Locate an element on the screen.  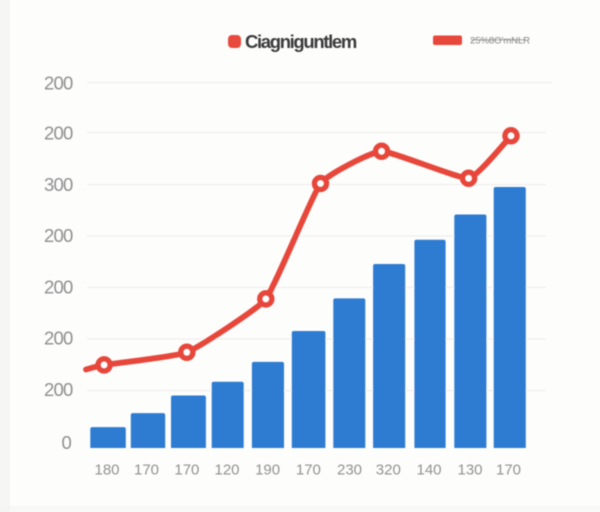
svg-text: 320 is located at coordinates (388, 470).